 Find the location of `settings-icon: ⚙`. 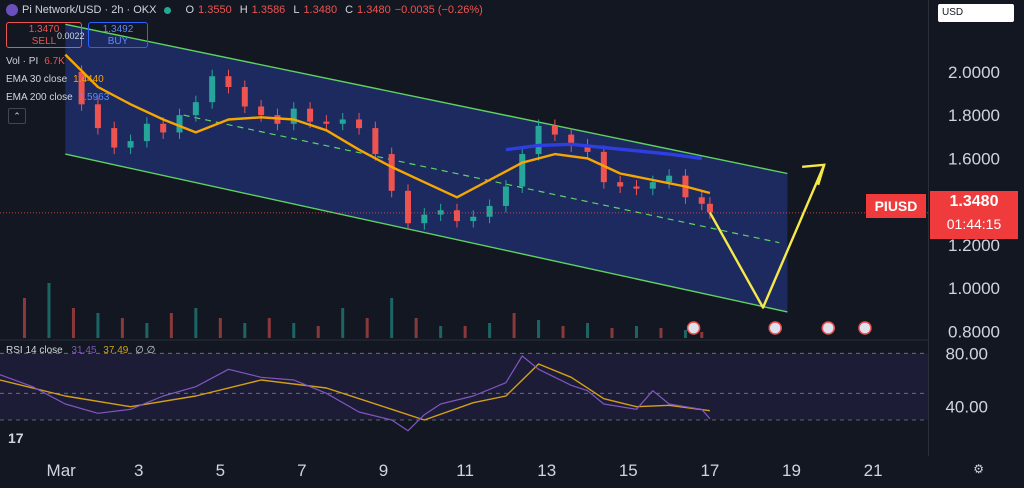

settings-icon: ⚙ is located at coordinates (978, 469).